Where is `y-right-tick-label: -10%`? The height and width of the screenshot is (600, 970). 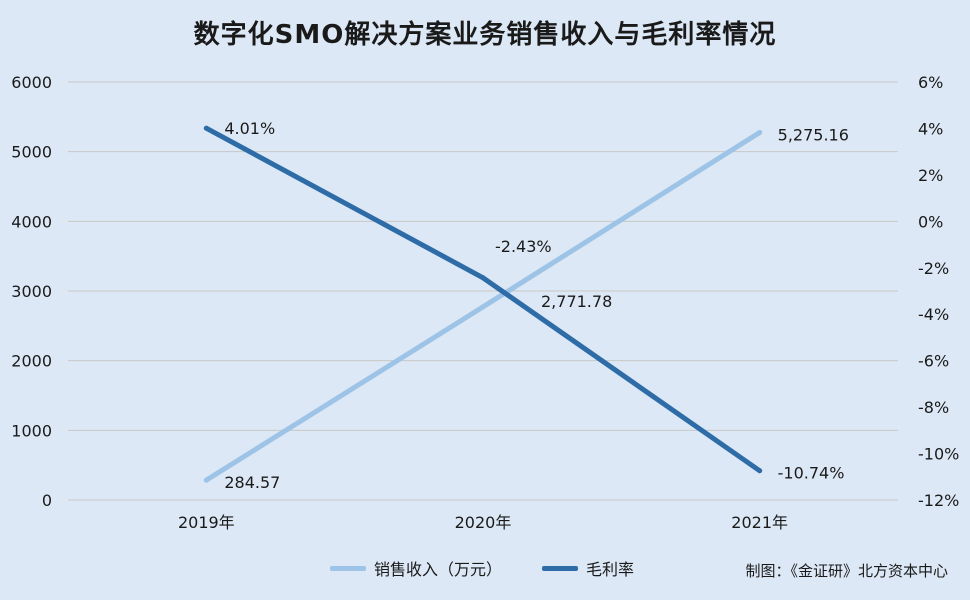
y-right-tick-label: -10% is located at coordinates (938, 454).